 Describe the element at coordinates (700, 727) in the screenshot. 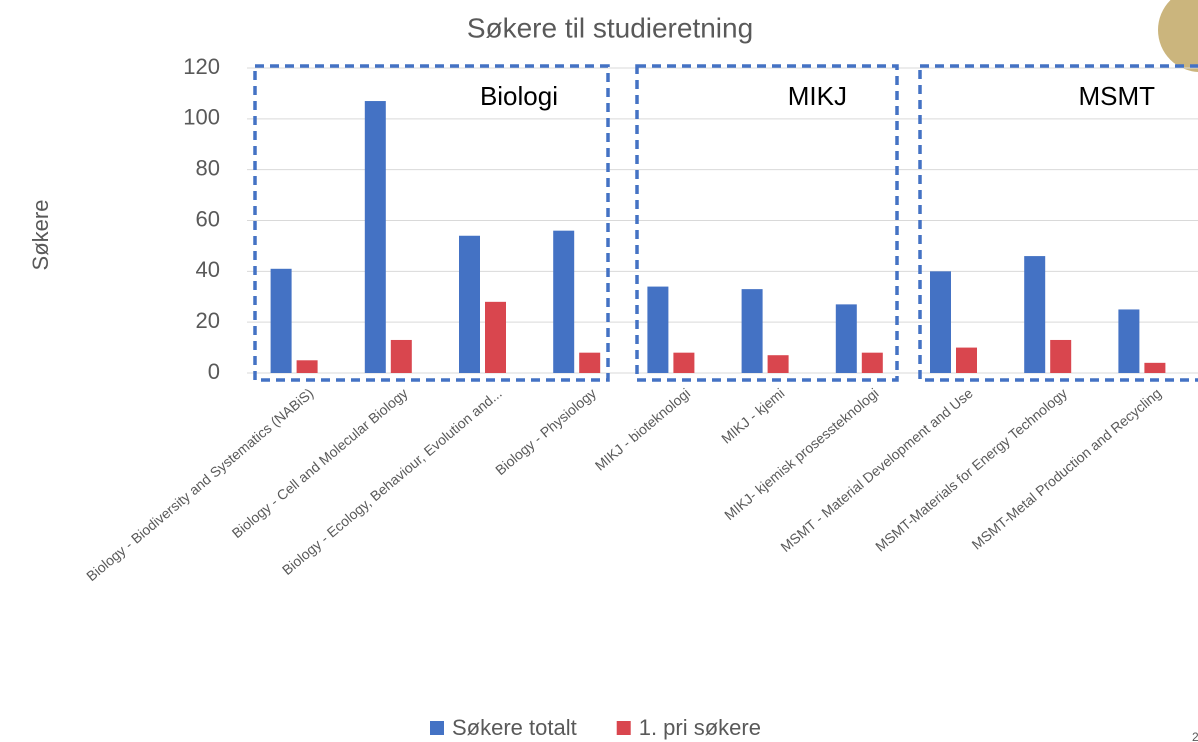

I see `legend-label: 1. pri søkere` at that location.